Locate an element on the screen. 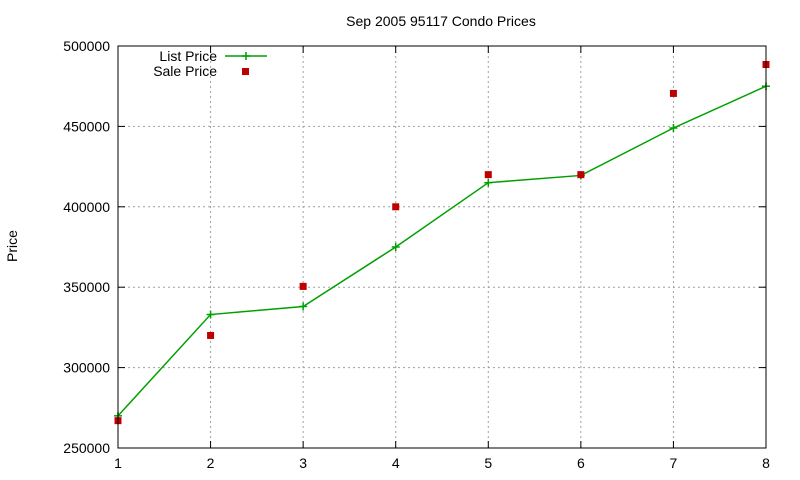 The height and width of the screenshot is (480, 800). y-tick-label: 300000 is located at coordinates (86, 368).